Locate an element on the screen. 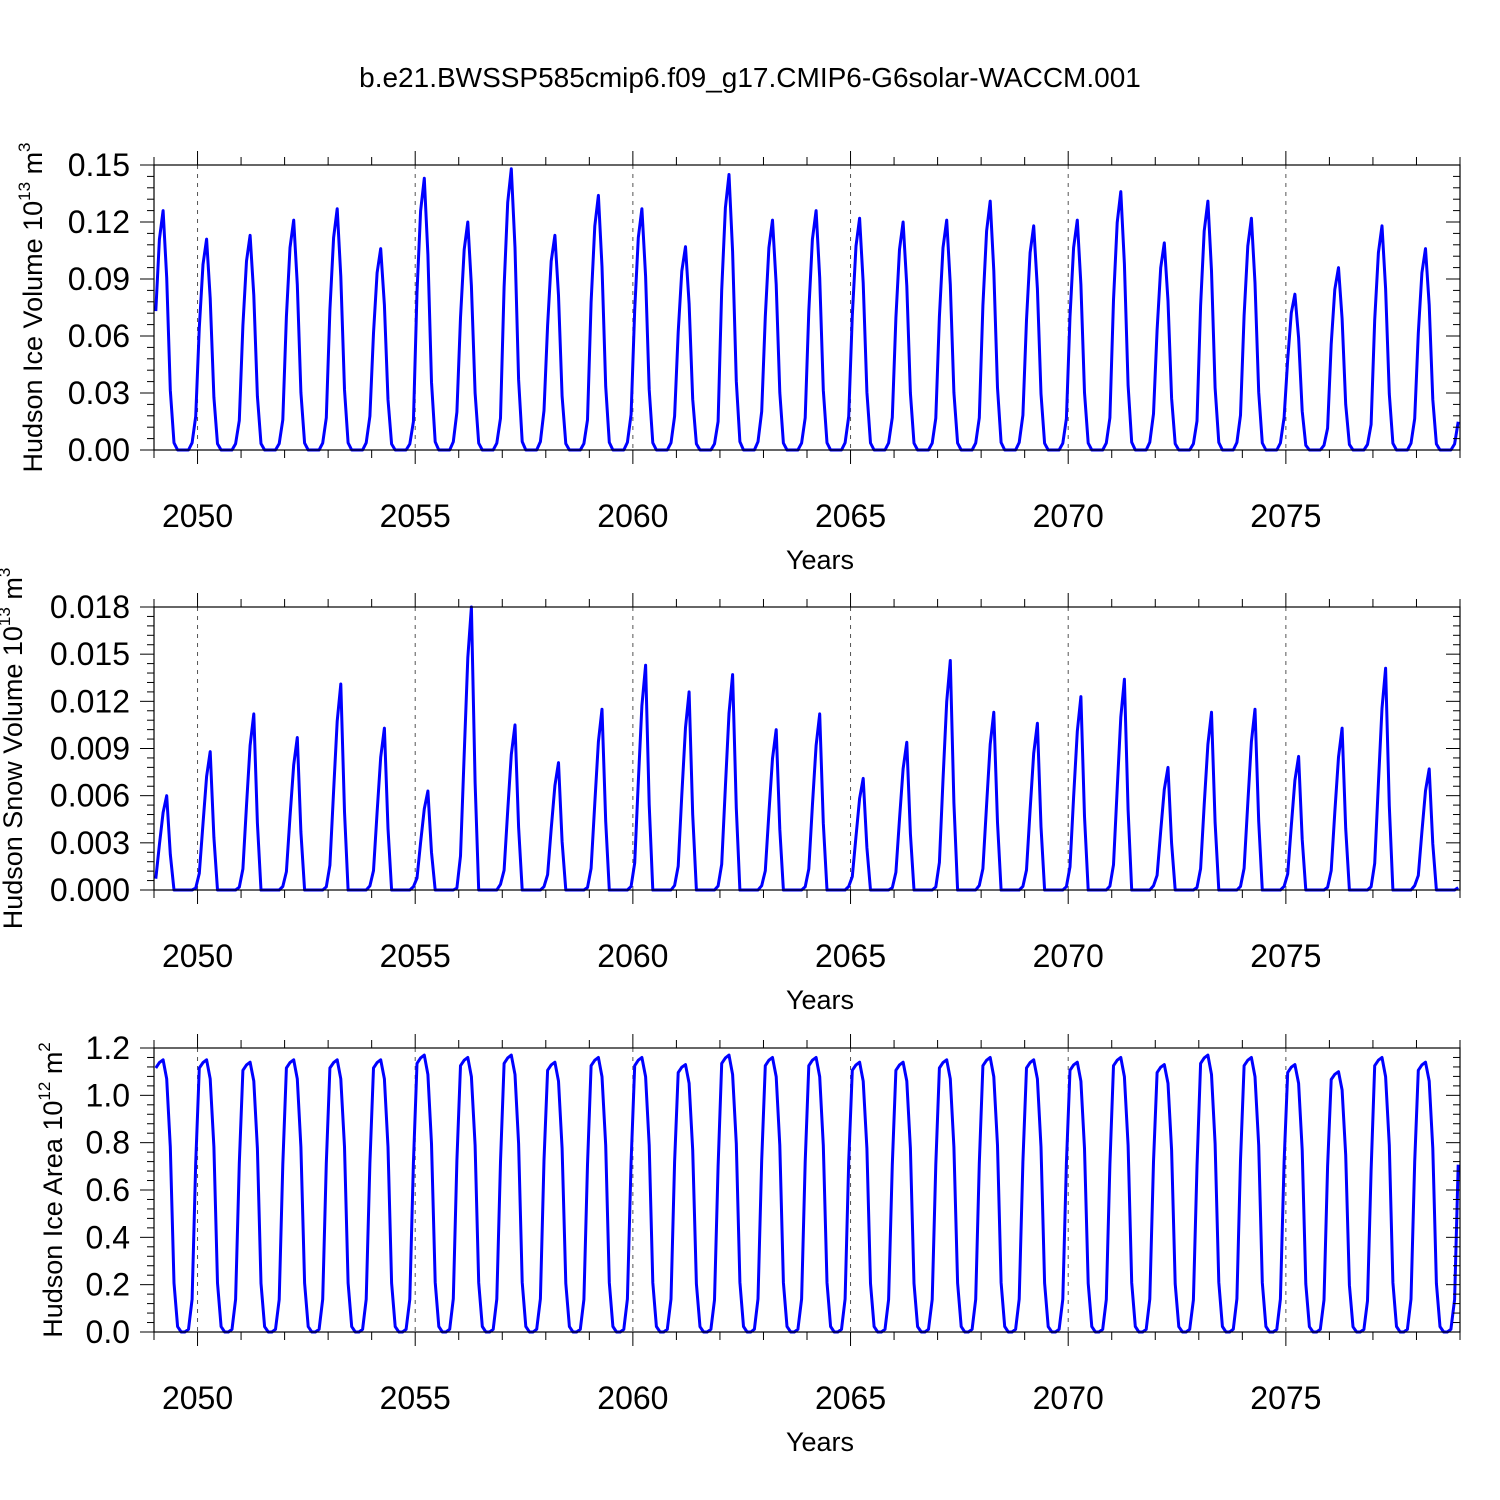 This screenshot has height=1500, width=1500. y-axis-label: Hudson Ice Volume 1013 m3 is located at coordinates (31, 307).